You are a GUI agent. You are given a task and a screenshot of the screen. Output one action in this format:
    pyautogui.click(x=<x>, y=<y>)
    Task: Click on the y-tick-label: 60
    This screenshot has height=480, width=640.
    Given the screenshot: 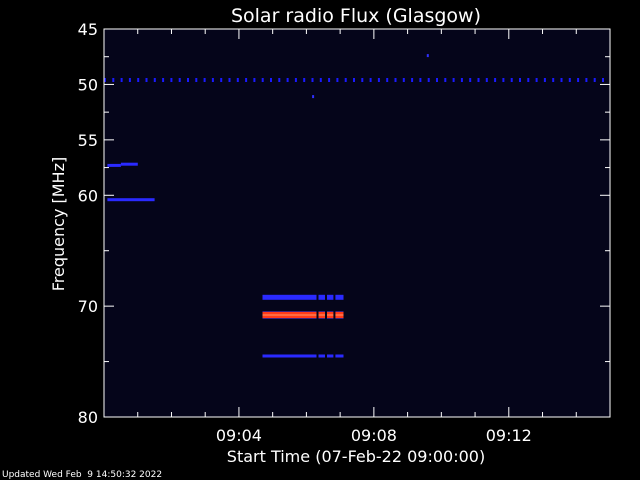 What is the action you would take?
    pyautogui.click(x=88, y=195)
    